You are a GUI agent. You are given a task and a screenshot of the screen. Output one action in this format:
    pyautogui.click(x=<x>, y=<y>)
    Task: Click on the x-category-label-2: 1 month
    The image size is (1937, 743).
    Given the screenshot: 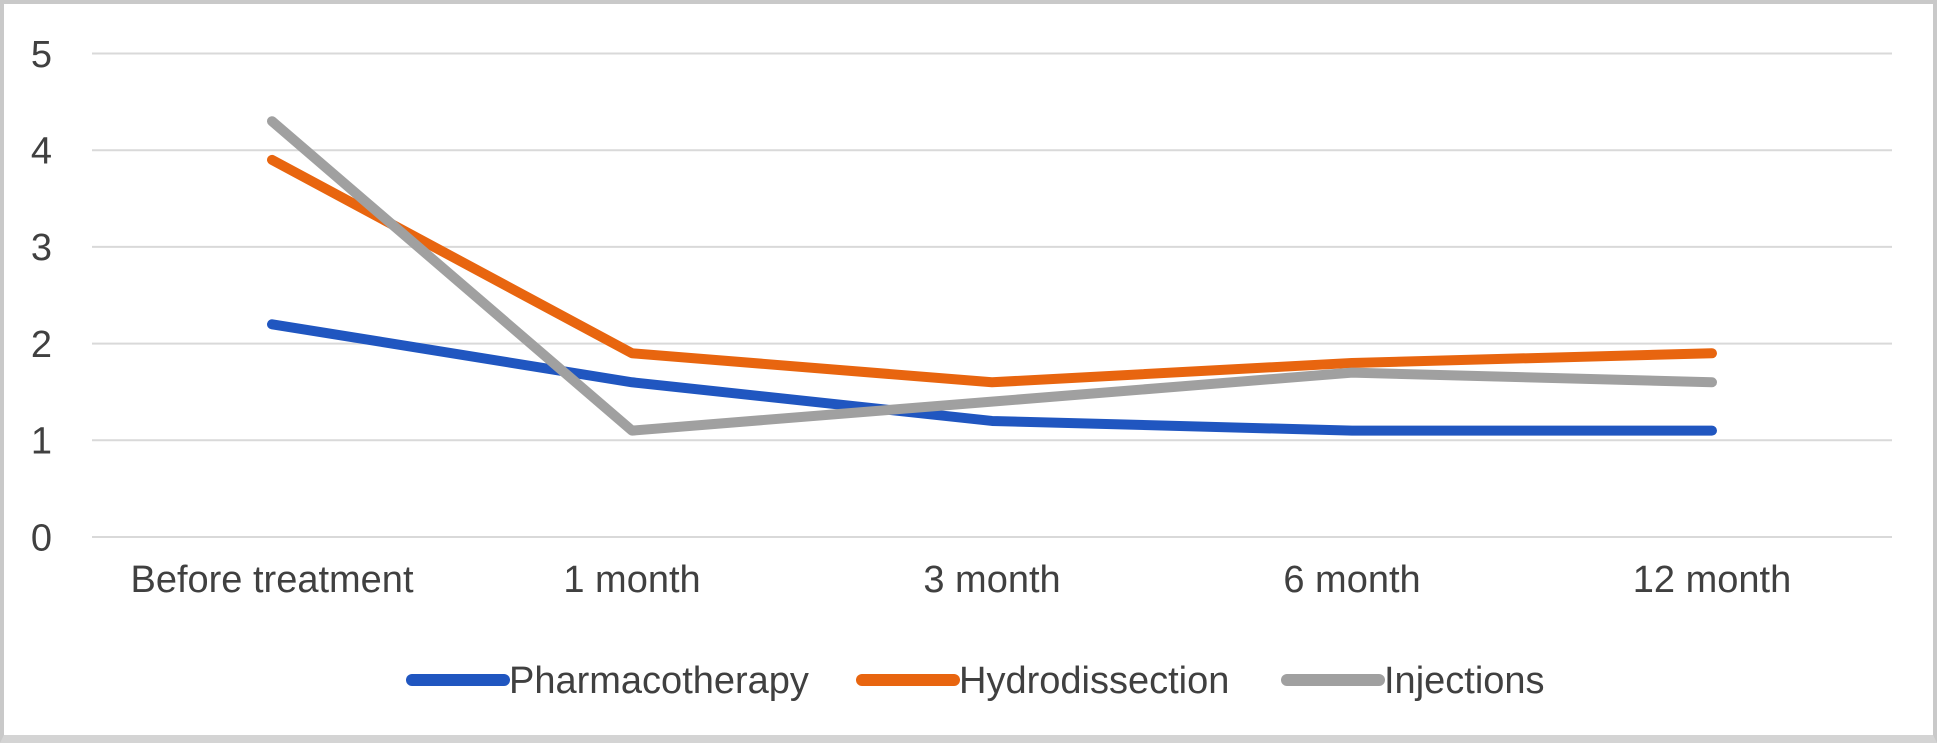 What is the action you would take?
    pyautogui.click(x=631, y=580)
    